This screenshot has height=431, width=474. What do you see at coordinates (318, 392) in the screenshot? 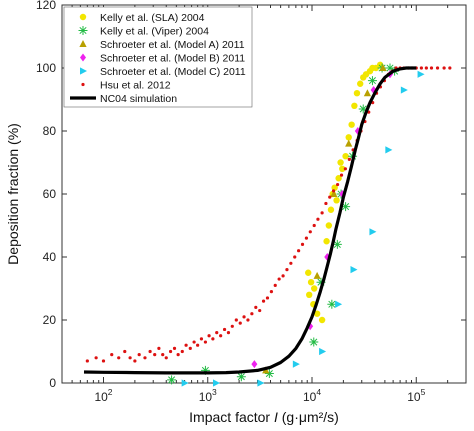
I see `x-tick-exponent: 4` at bounding box center [318, 392].